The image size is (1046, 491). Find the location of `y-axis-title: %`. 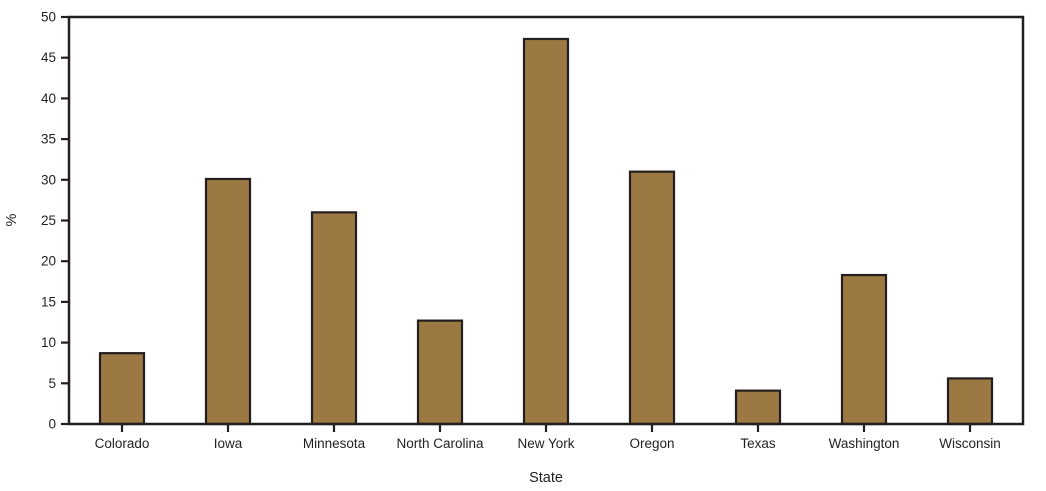

y-axis-title: % is located at coordinates (12, 219).